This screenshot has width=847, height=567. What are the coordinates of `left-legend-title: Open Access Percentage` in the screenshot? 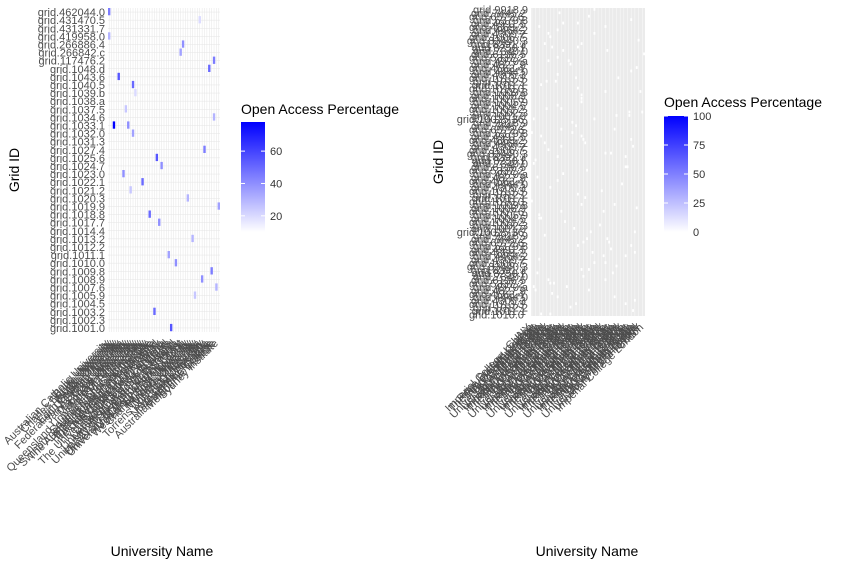 It's located at (320, 109).